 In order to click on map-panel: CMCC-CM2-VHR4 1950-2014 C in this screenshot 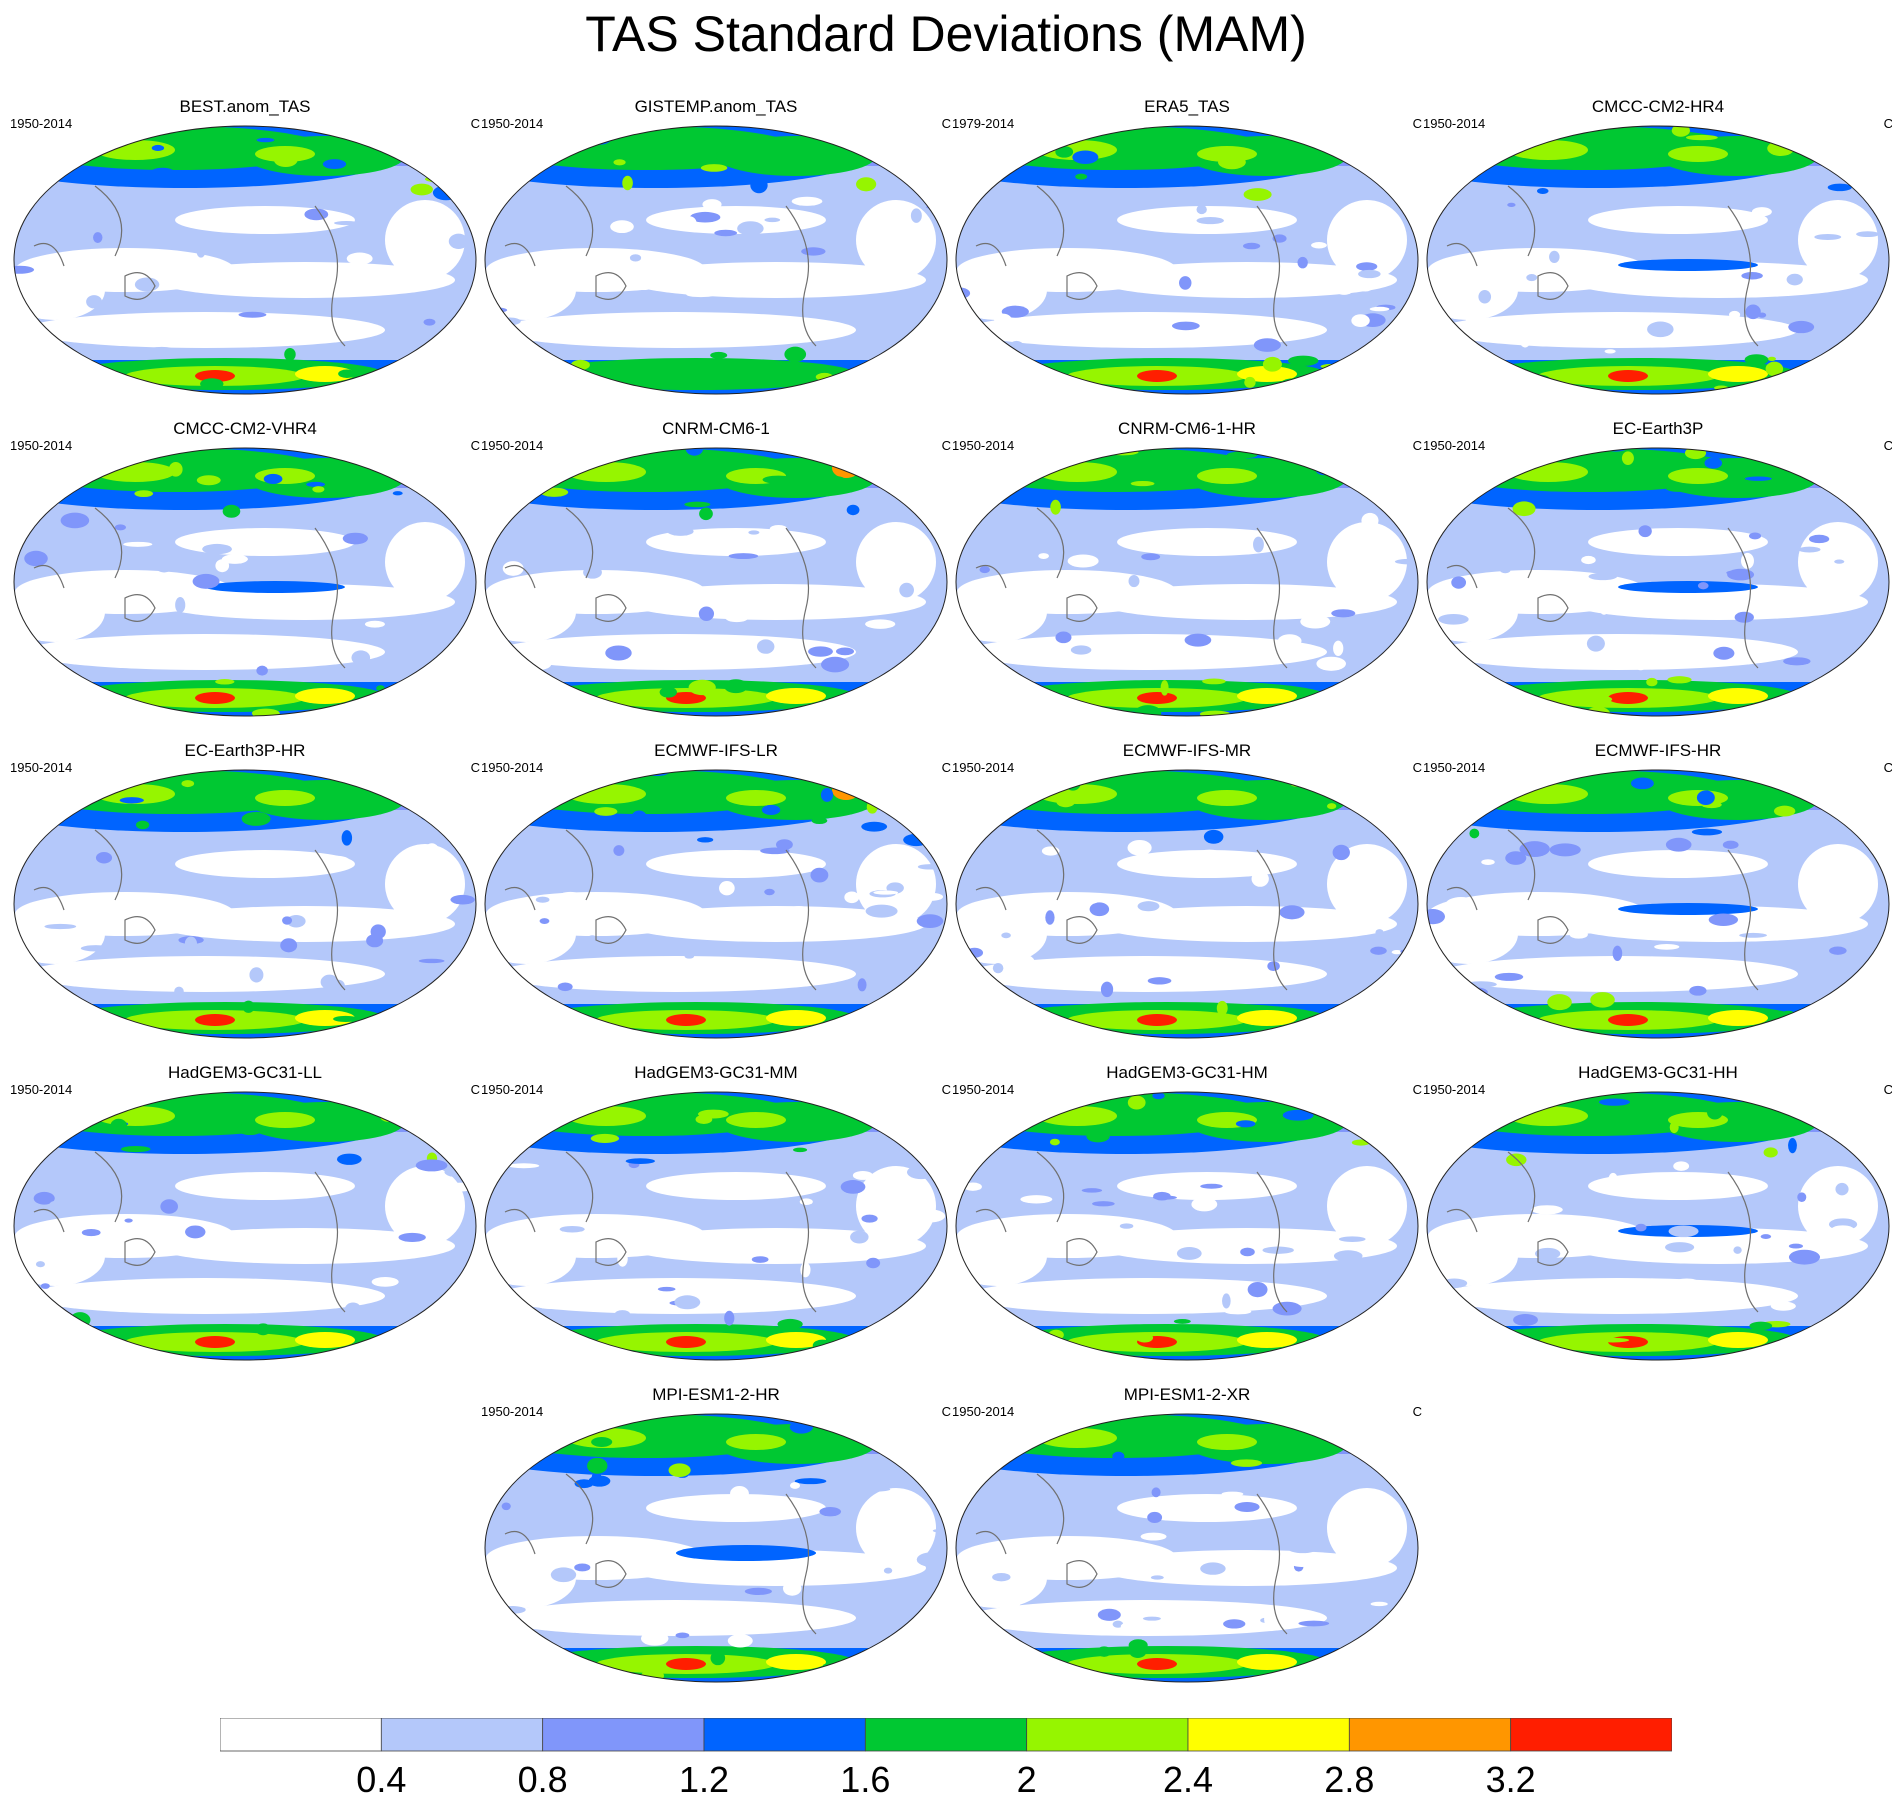, I will do `click(245, 568)`.